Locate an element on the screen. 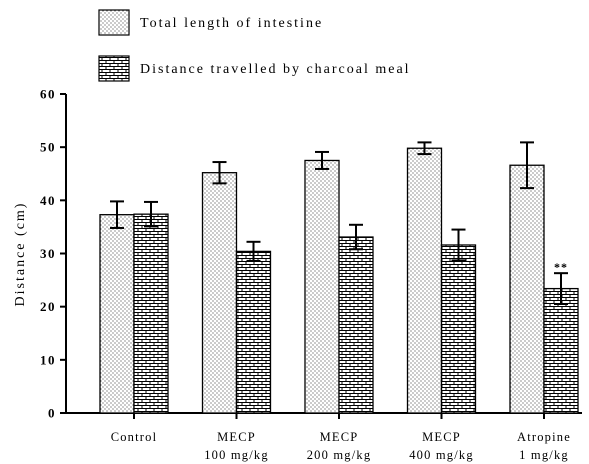 Image resolution: width=589 pixels, height=464 pixels. legend-label-series-2: Distance travelled by charcoal meal is located at coordinates (275, 69).